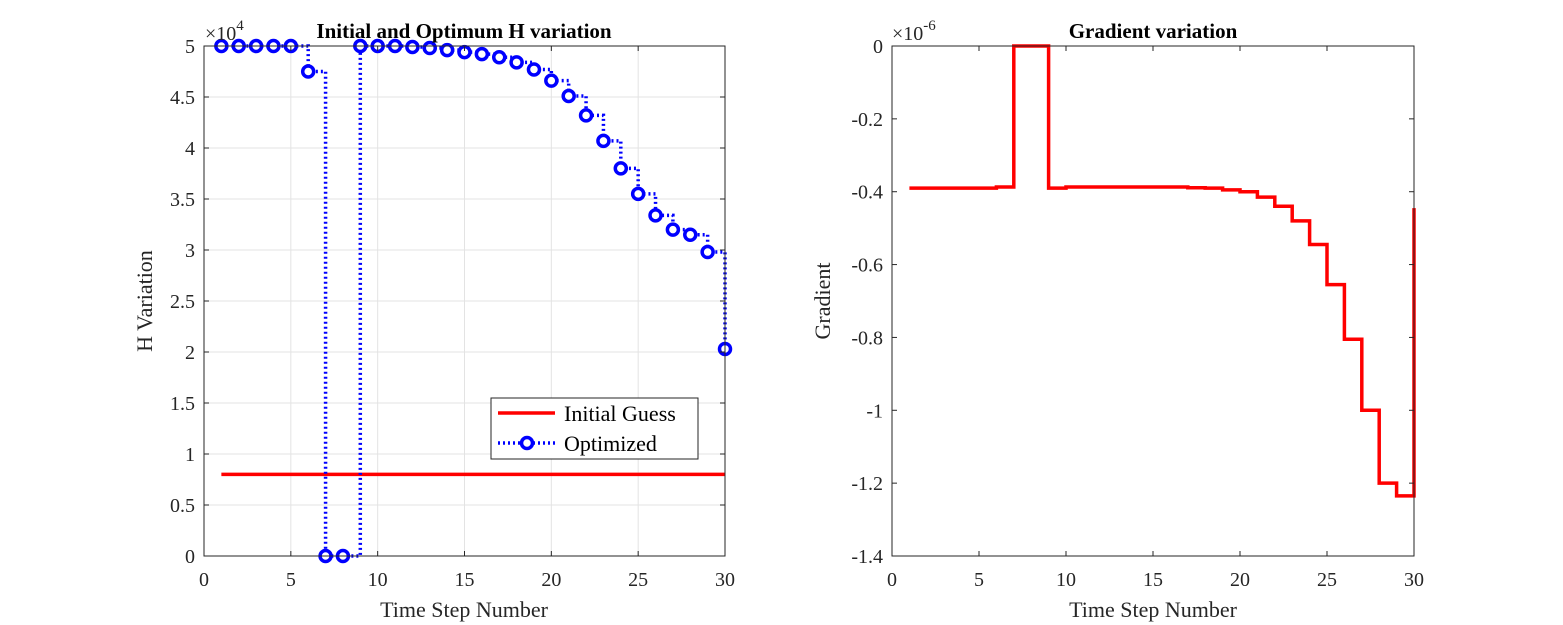  Describe the element at coordinates (1327, 580) in the screenshot. I see `gradient-xtick-label: 25` at that location.